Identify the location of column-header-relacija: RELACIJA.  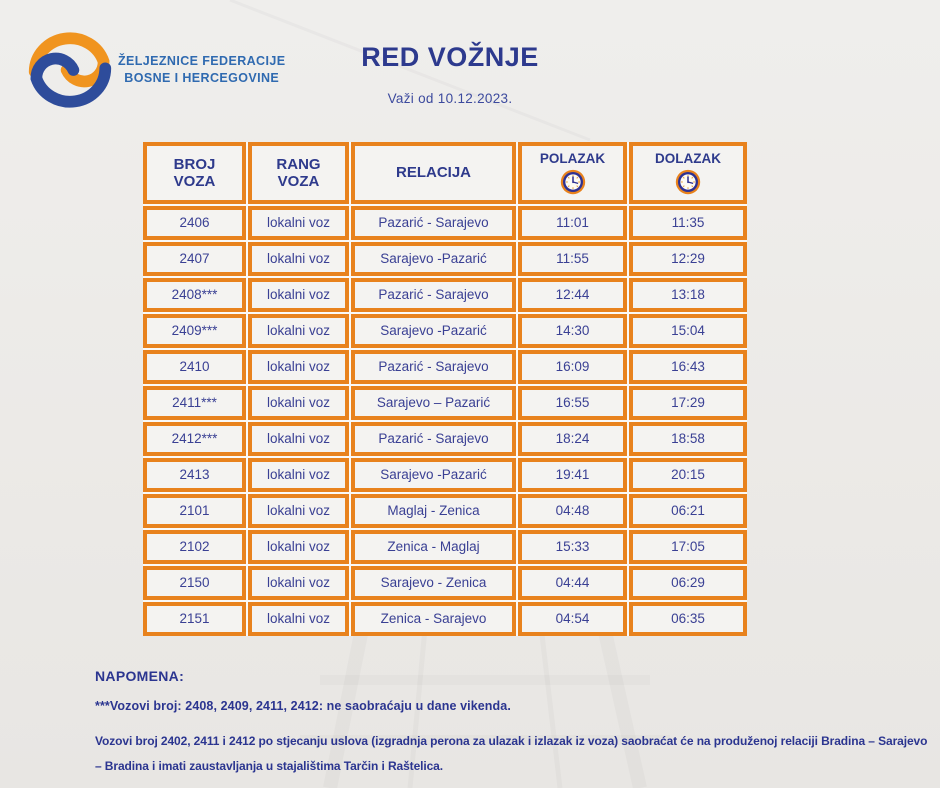
(433, 173).